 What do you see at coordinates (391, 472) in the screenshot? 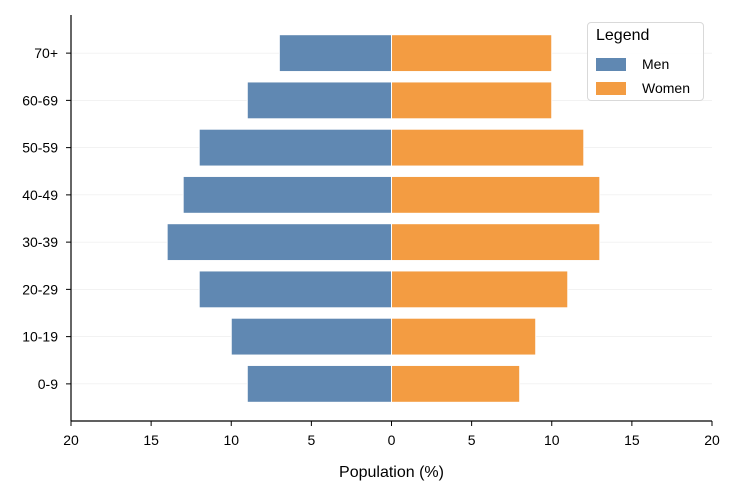
I see `x-axis-title: Population (%)` at bounding box center [391, 472].